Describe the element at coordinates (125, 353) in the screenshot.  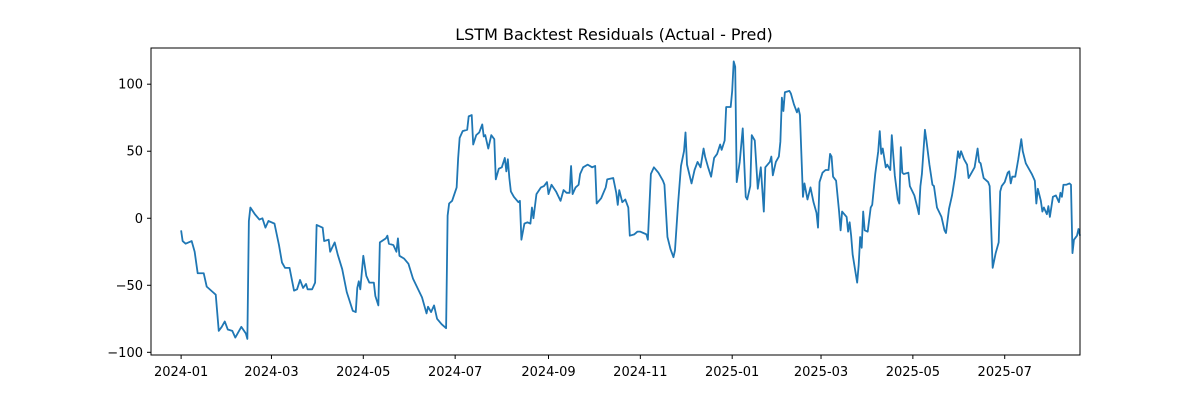
I see `y-tick-label: −100` at that location.